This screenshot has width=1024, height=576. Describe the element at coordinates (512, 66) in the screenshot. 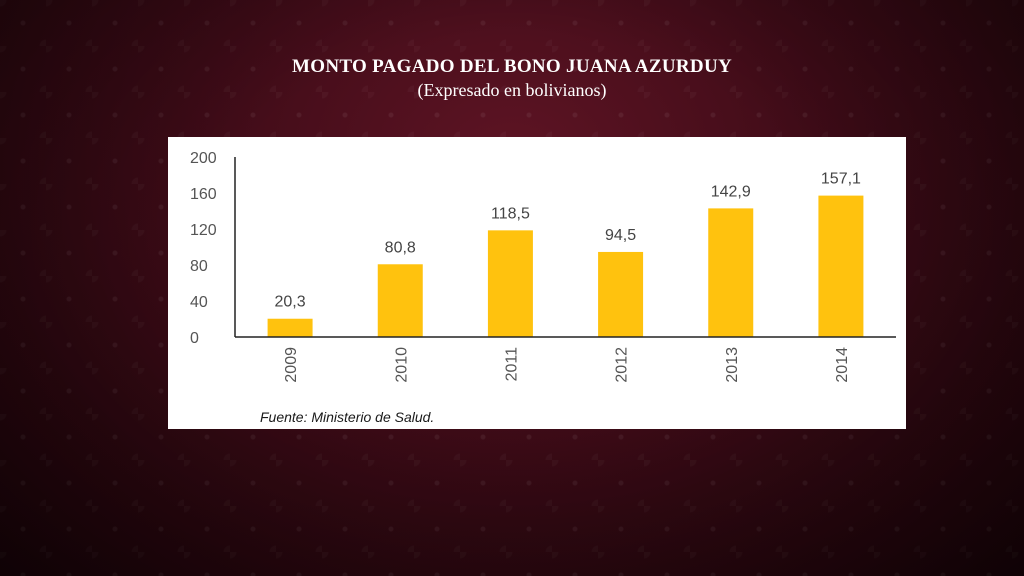

I see `slide-title: MONTO PAGADO DEL BONO JUANA AZURDUY` at that location.